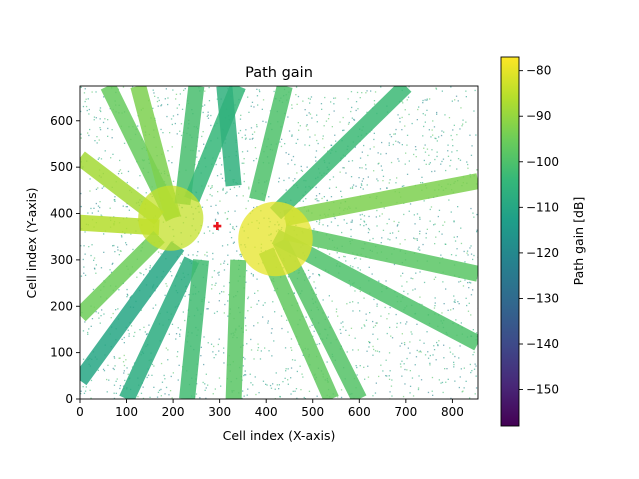 Image resolution: width=639 pixels, height=479 pixels. Describe the element at coordinates (312, 412) in the screenshot. I see `x-tick-label: 500` at that location.